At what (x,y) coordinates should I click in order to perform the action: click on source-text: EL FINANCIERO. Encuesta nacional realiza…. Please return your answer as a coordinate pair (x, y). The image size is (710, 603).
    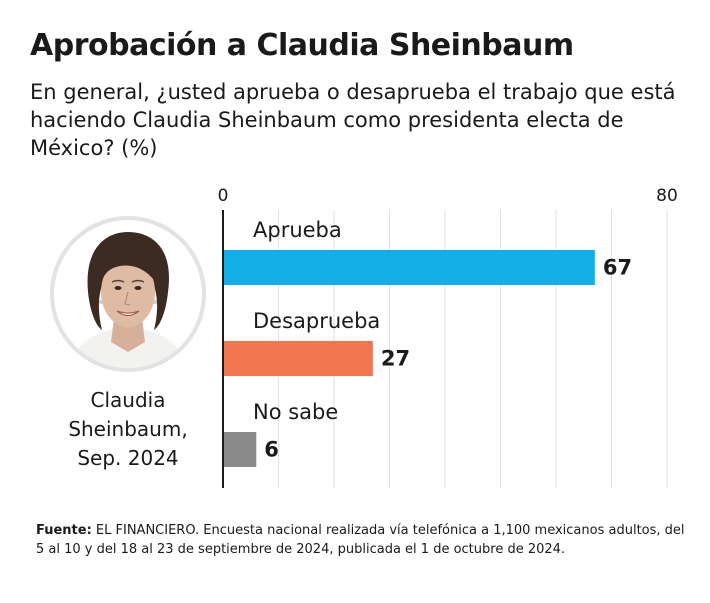
    Looking at the image, I should click on (360, 540).